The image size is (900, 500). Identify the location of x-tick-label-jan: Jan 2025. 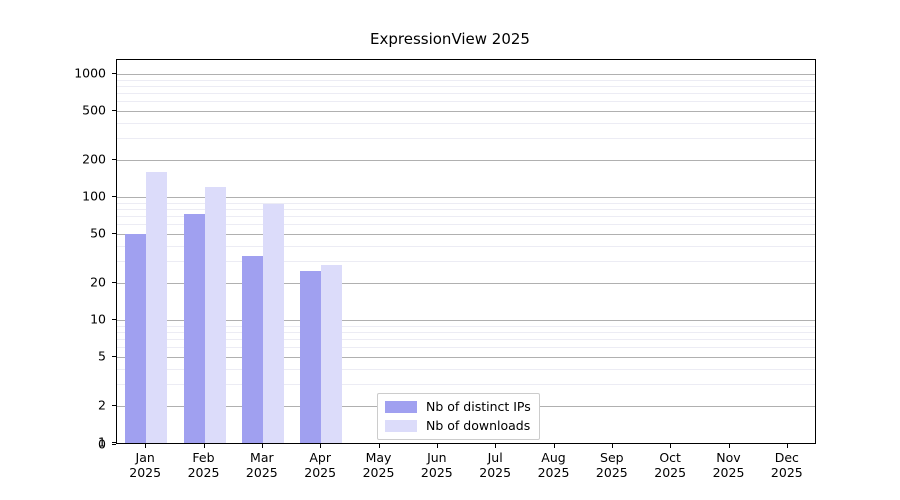
(145, 465).